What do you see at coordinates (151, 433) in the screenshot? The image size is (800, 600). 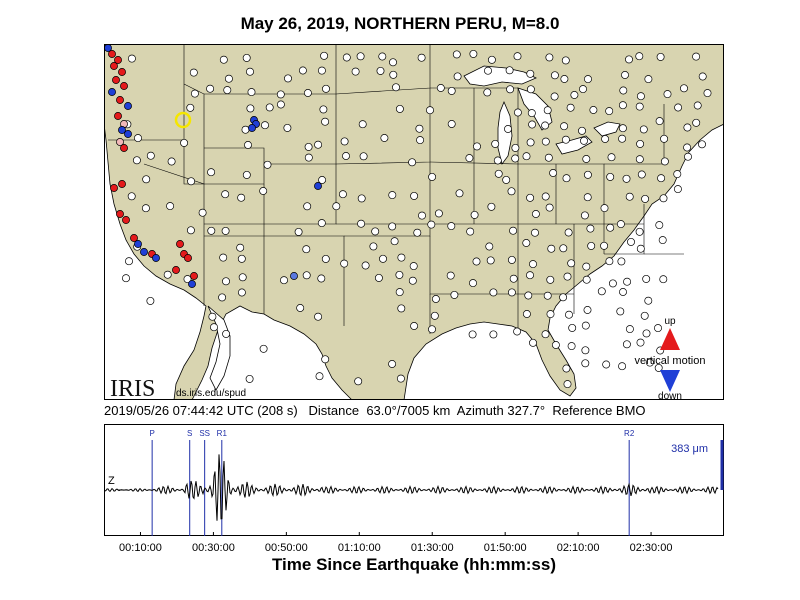 I see `phase-label-p: P` at bounding box center [151, 433].